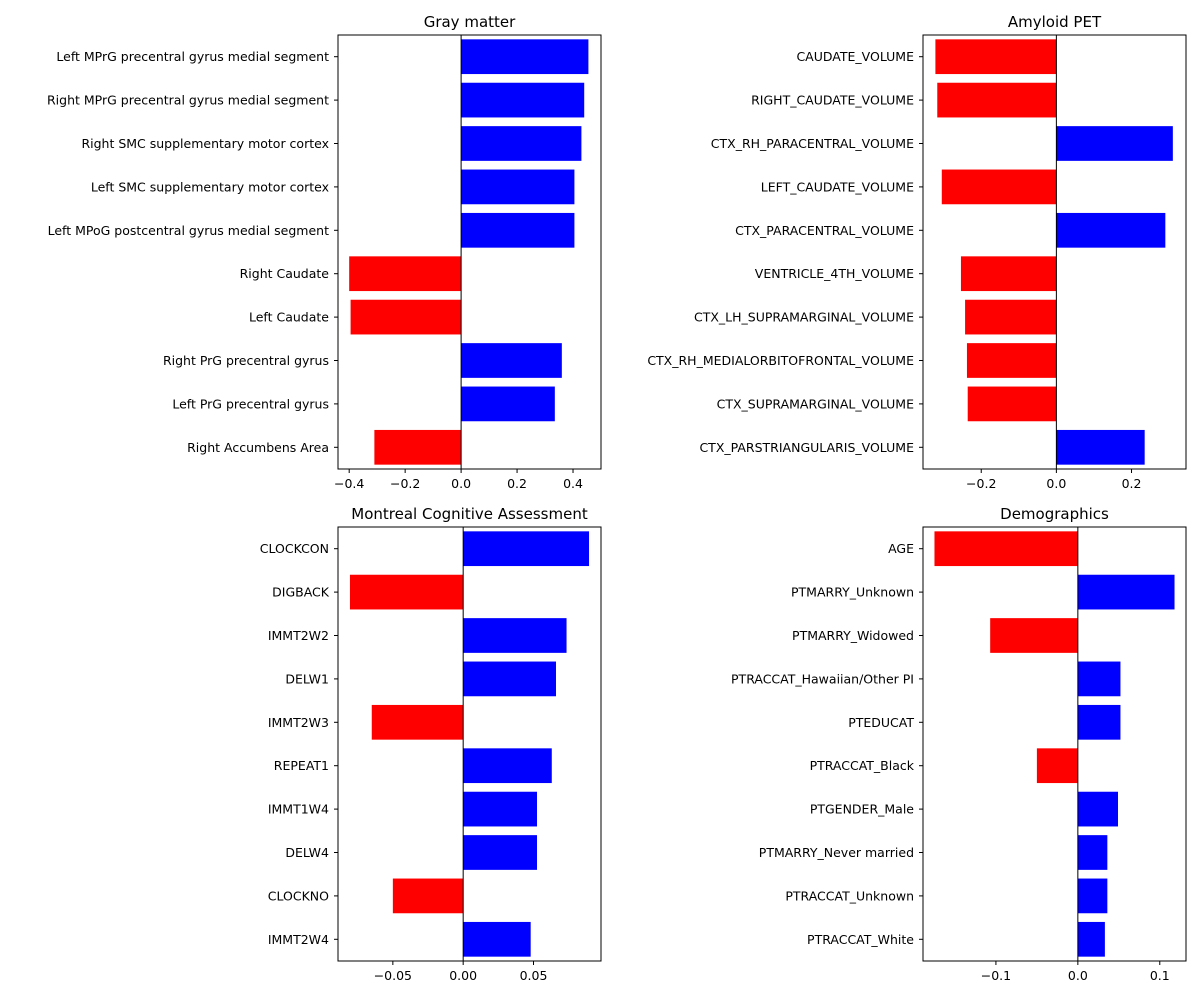 The image size is (1200, 1000). What do you see at coordinates (298, 722) in the screenshot?
I see `category-label: IMMT2W3` at bounding box center [298, 722].